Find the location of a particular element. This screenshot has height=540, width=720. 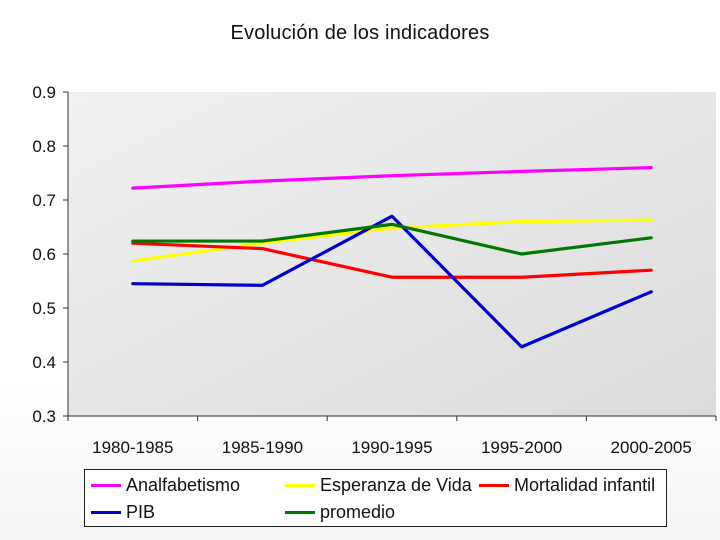

series-line-analfabetismo is located at coordinates (392, 178).